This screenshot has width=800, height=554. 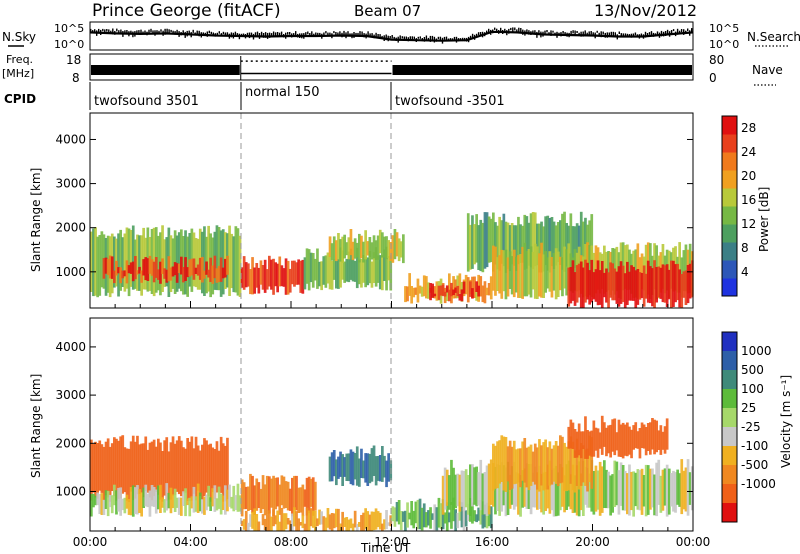 What do you see at coordinates (190, 542) in the screenshot?
I see `x-tick-label: 04:00` at bounding box center [190, 542].